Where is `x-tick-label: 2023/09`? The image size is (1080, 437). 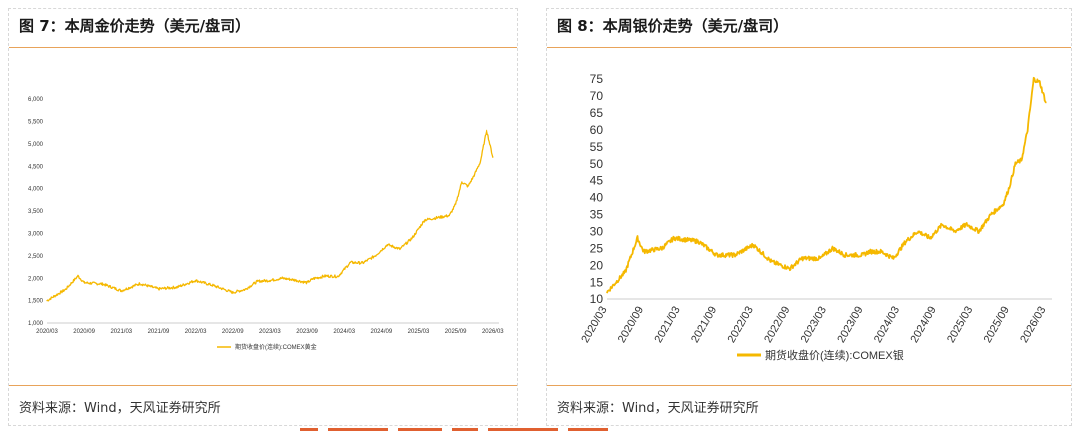 x-tick-label: 2023/09 is located at coordinates (850, 325).